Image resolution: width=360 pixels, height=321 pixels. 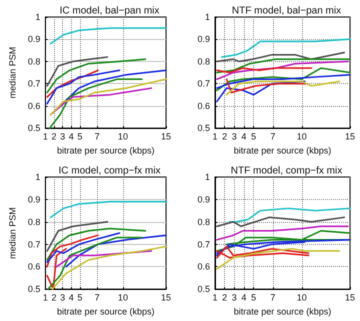 What do you see at coordinates (109, 171) in the screenshot?
I see `chart-title: IC model, comp−fx mix` at bounding box center [109, 171].